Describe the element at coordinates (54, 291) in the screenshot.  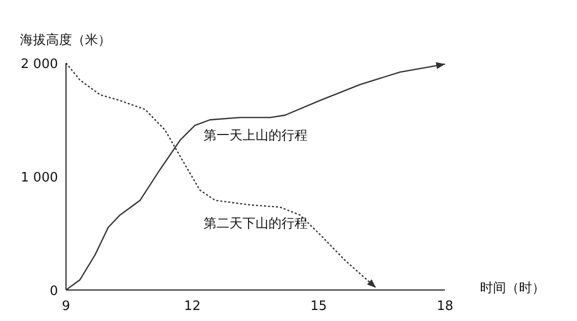
I see `y-tick-label: 0` at that location.